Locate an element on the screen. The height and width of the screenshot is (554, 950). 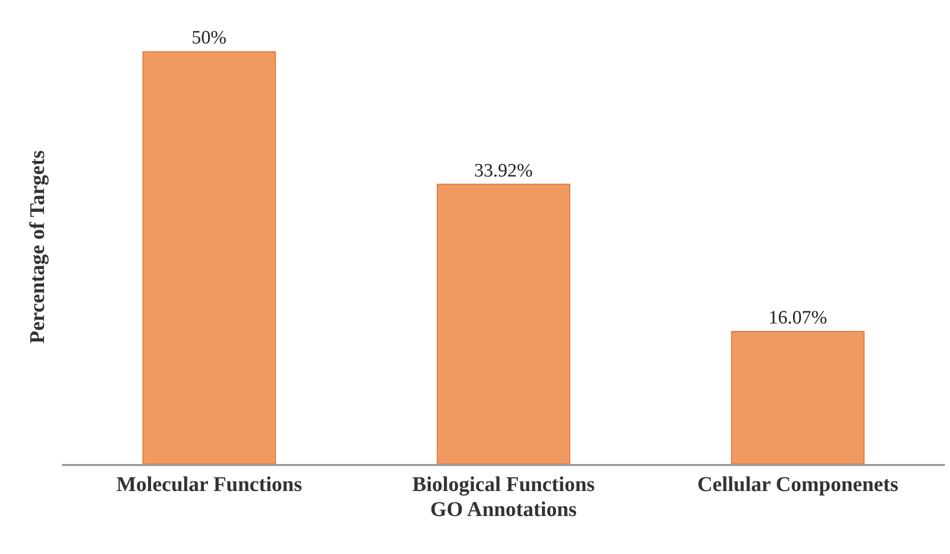
data-label: 50% is located at coordinates (209, 38).